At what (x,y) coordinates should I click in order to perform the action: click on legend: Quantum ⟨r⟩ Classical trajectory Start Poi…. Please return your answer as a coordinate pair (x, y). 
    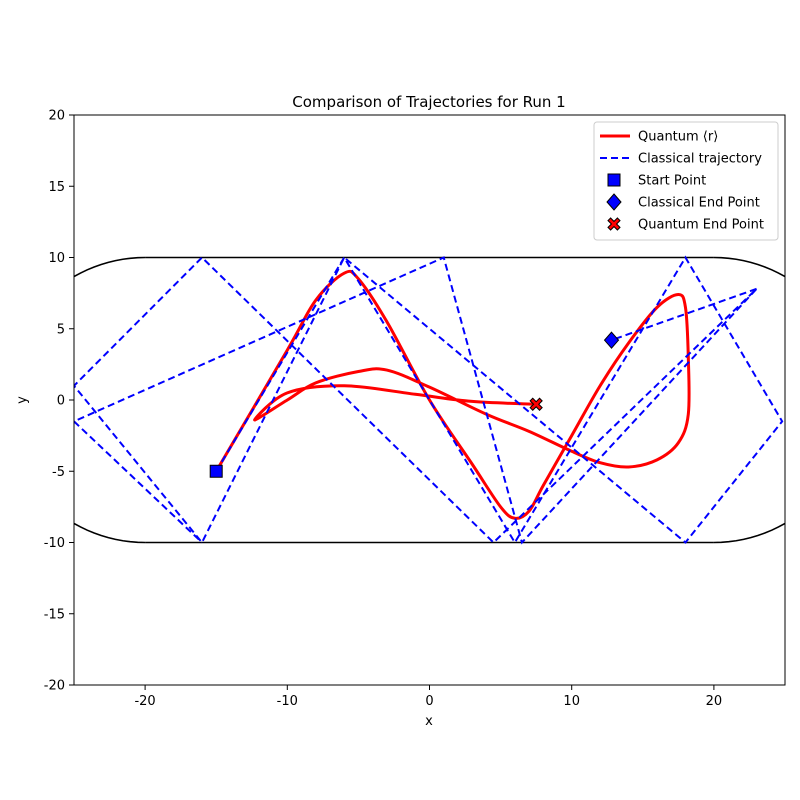
    Looking at the image, I should click on (686, 181).